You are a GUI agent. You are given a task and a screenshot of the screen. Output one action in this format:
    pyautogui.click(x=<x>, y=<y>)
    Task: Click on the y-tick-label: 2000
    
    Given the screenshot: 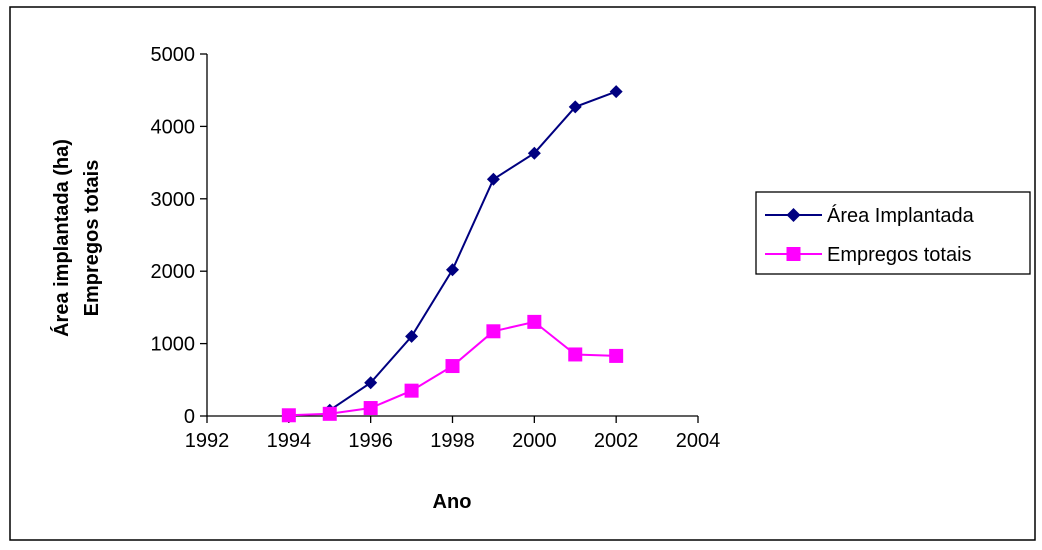 What is the action you would take?
    pyautogui.click(x=173, y=272)
    